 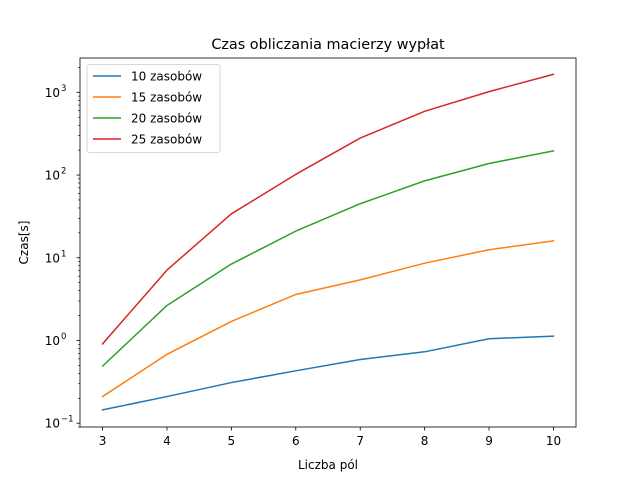 What do you see at coordinates (328, 45) in the screenshot?
I see `chart-title: Czas obliczania macierzy wypłat` at bounding box center [328, 45].